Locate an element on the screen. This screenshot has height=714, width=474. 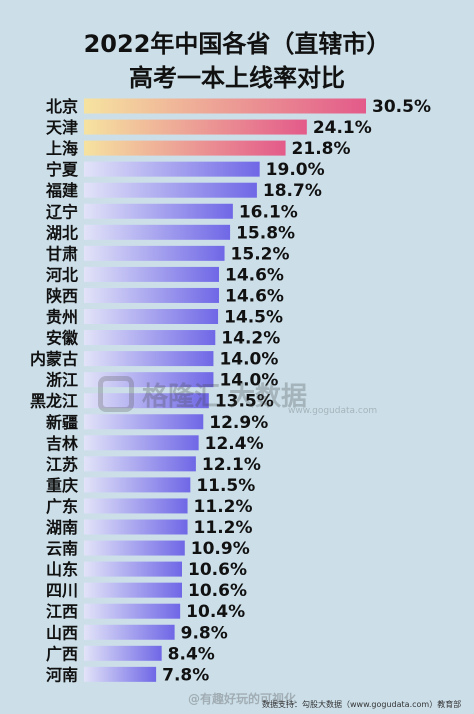
value-label: 16.1% is located at coordinates (268, 212).